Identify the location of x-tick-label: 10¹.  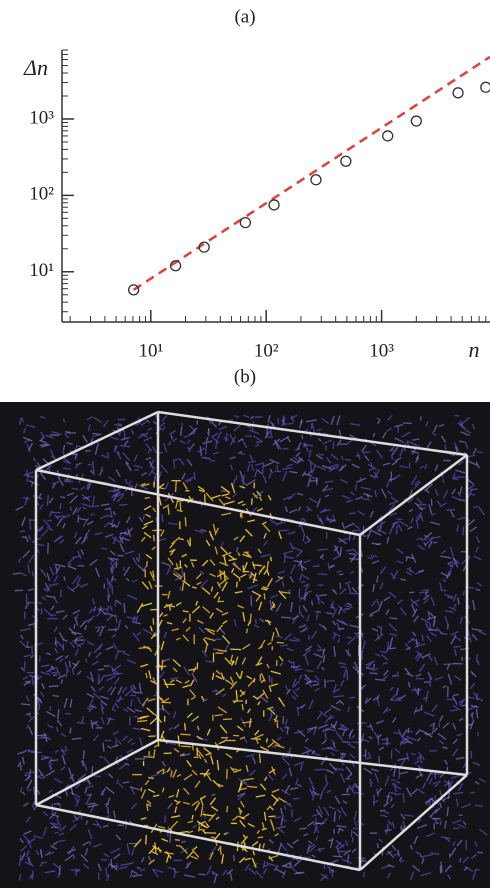
(150, 350).